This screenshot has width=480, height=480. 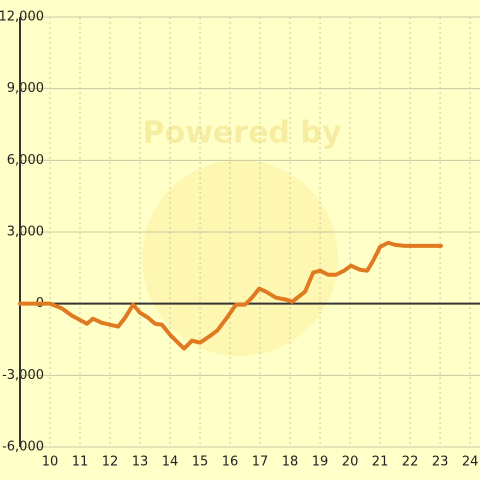 What do you see at coordinates (380, 462) in the screenshot?
I see `x-tick-label: 21` at bounding box center [380, 462].